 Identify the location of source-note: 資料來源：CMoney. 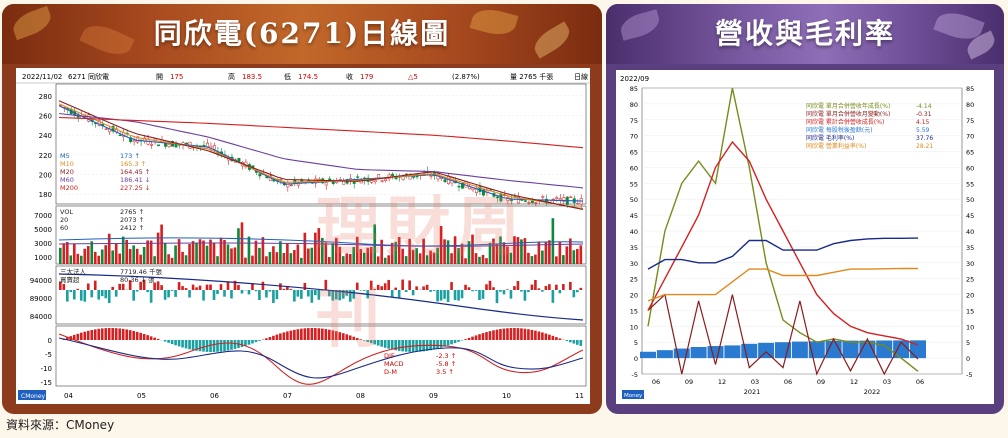
(60, 425).